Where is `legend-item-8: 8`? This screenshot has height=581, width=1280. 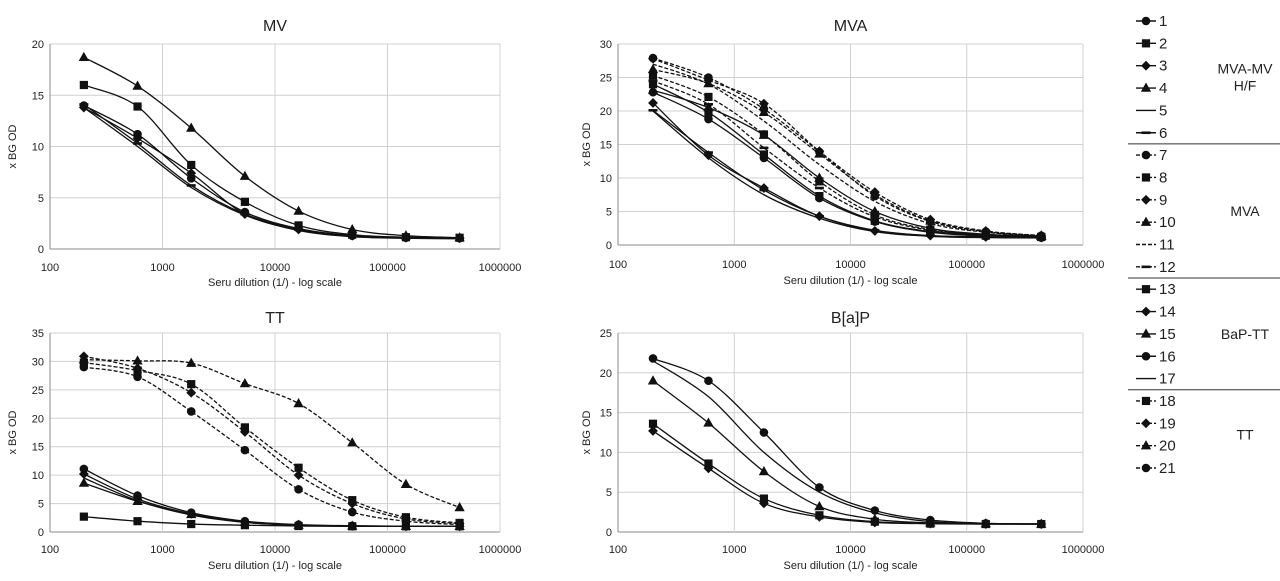 legend-item-8: 8 is located at coordinates (1151, 177).